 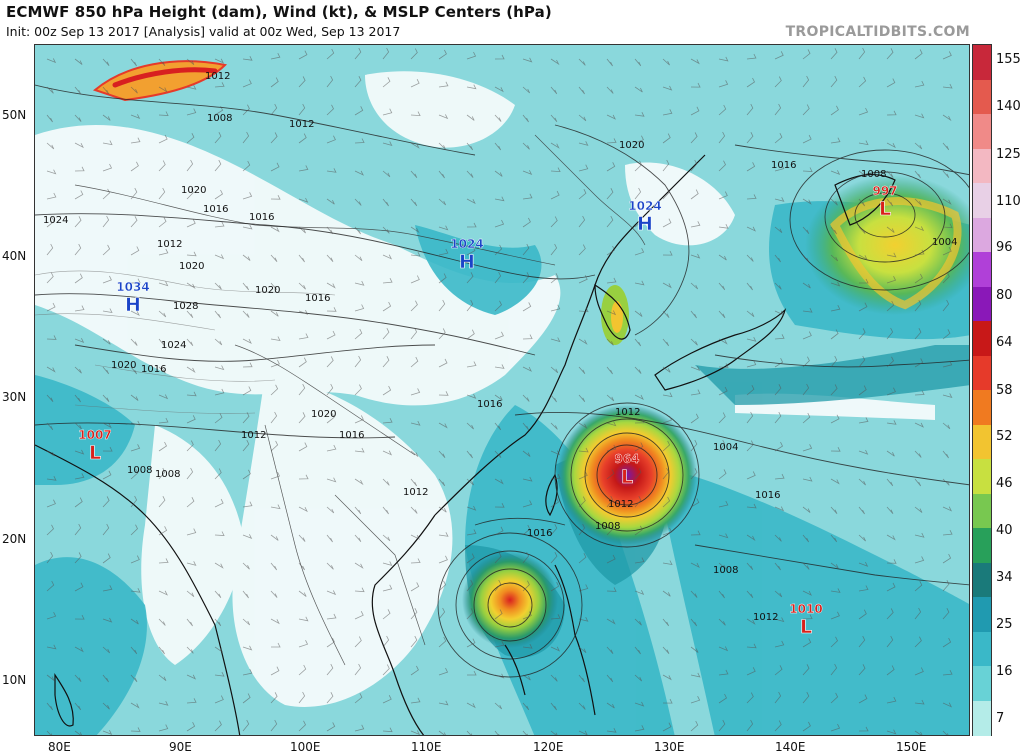 What do you see at coordinates (877, 32) in the screenshot?
I see `brand-label: TROPICALTIDBITS.COM` at bounding box center [877, 32].